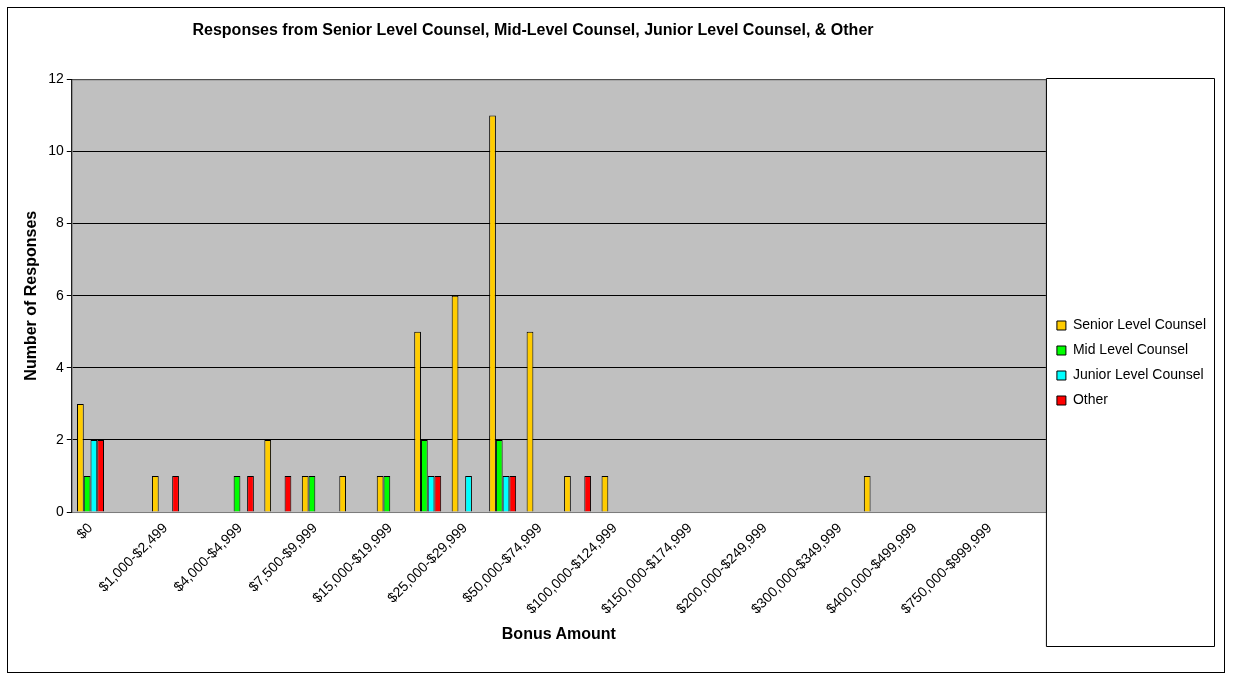  Describe the element at coordinates (559, 633) in the screenshot. I see `x-axis-title: Bonus Amount` at that location.